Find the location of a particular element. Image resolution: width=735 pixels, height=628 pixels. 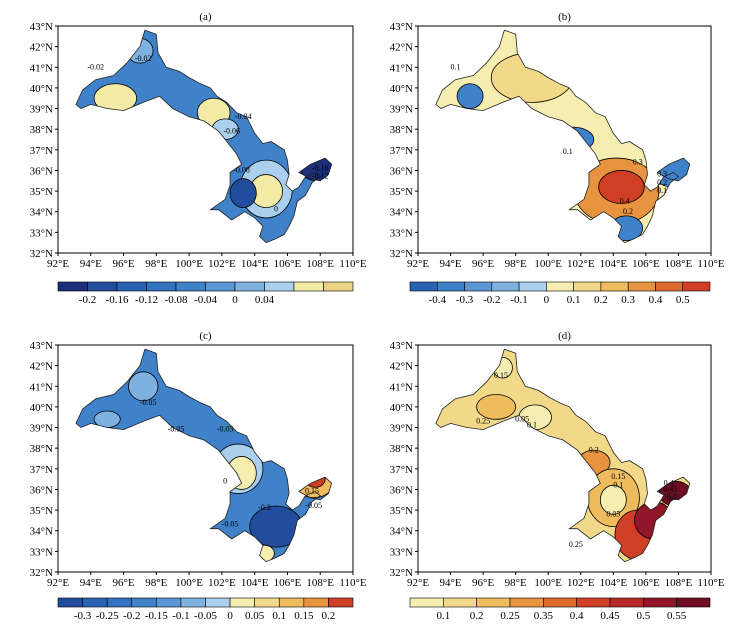

contour-label: 0.5 is located at coordinates (672, 497).